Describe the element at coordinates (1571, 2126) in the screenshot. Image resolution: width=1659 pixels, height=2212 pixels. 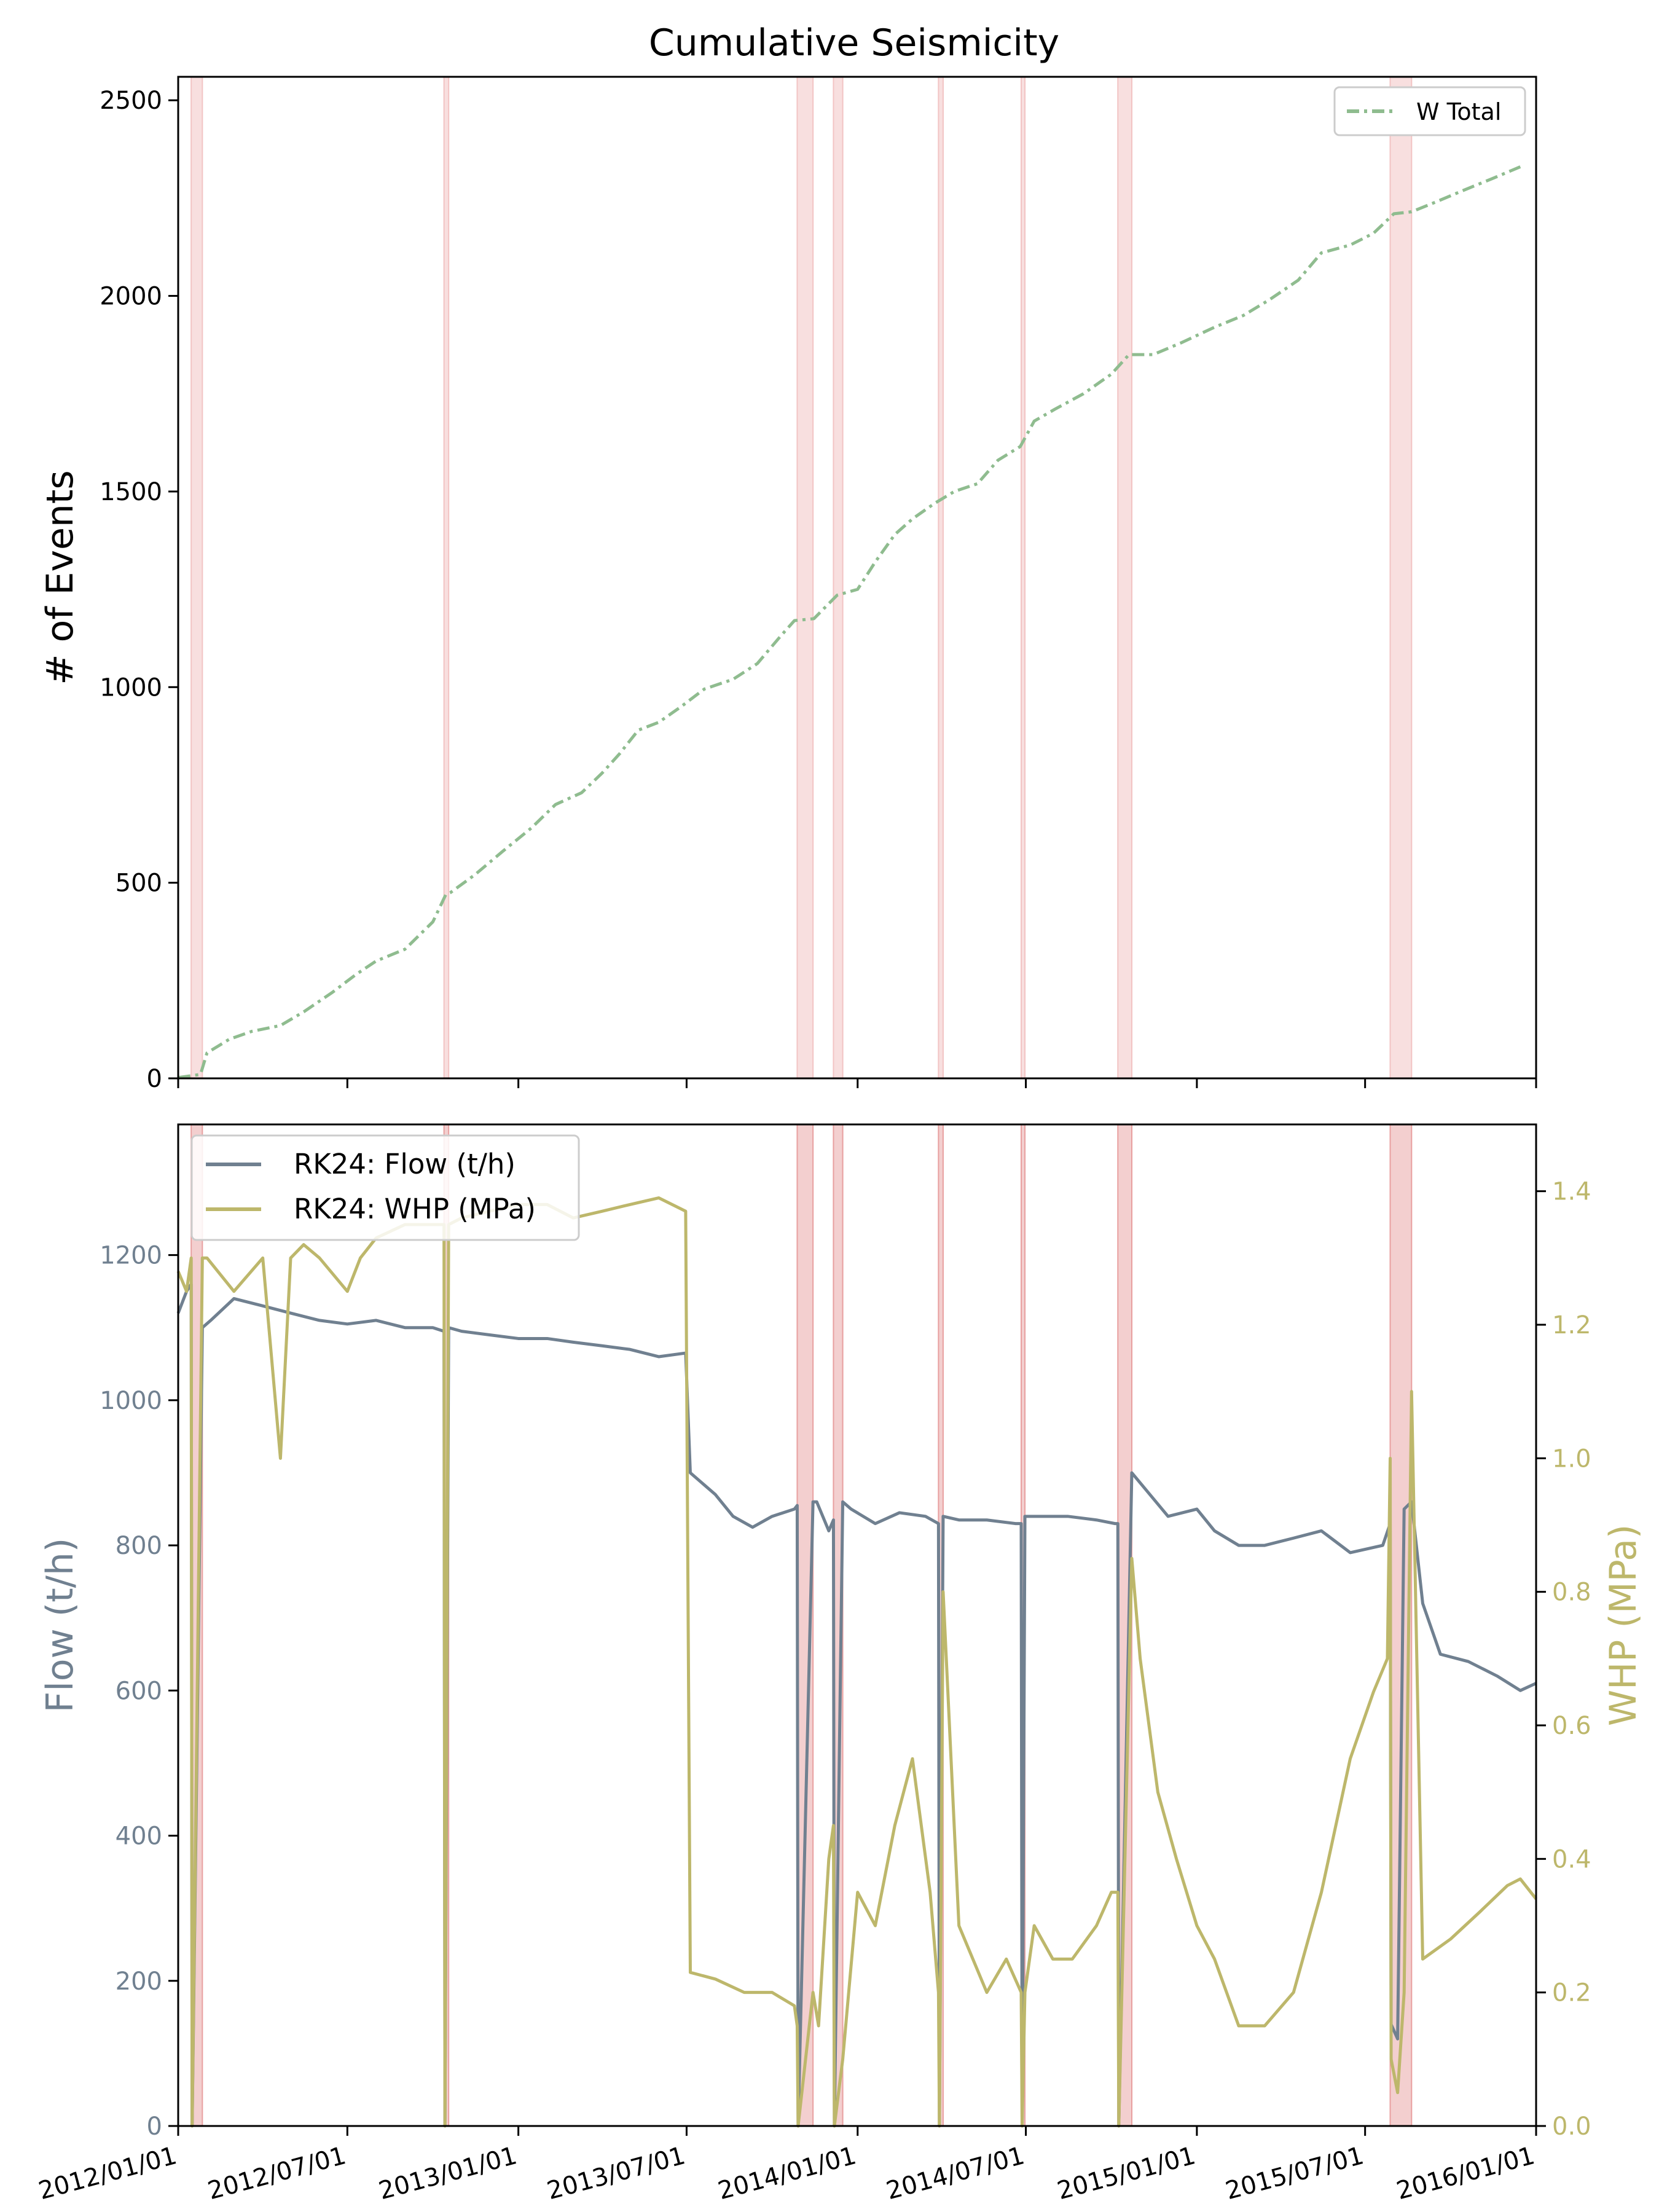
I see `y2-tick-label: 0.0` at that location.